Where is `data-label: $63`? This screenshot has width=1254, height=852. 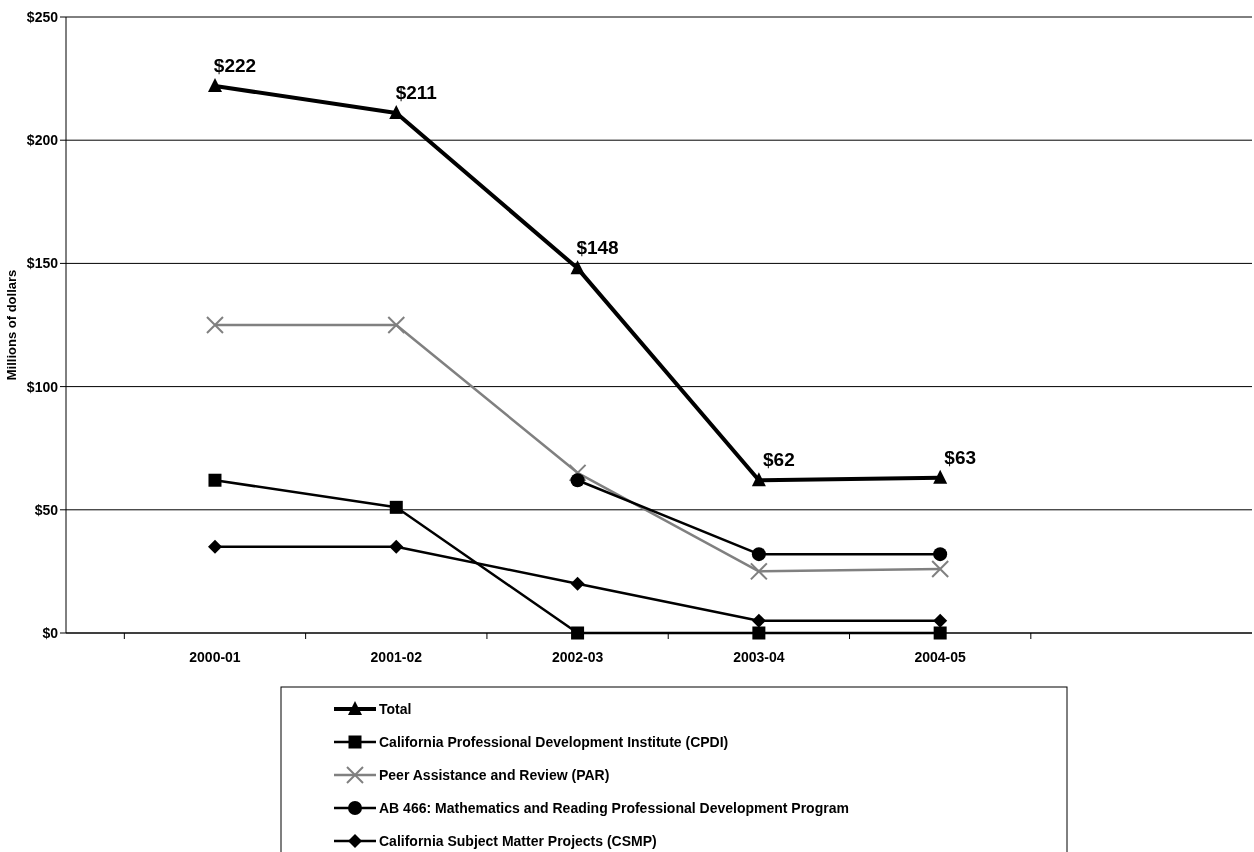 data-label: $63 is located at coordinates (960, 457).